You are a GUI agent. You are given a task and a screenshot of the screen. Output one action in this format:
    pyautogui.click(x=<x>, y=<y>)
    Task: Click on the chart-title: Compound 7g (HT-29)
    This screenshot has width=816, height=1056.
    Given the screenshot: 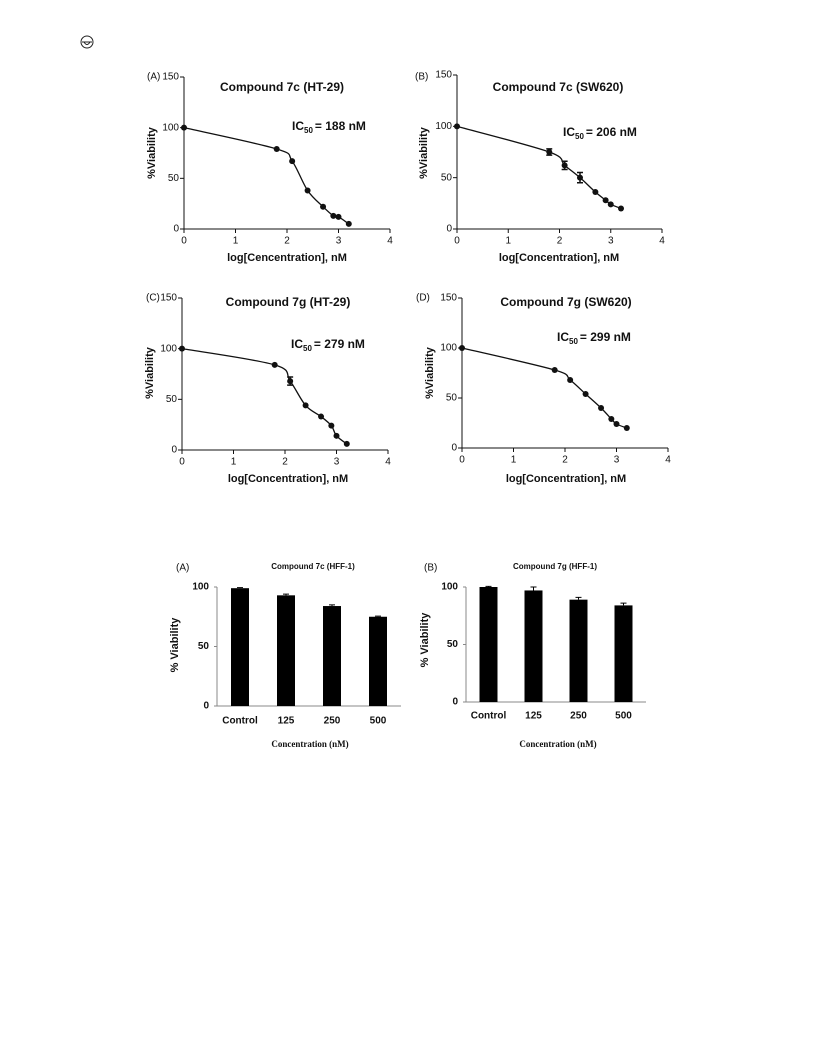 What is the action you would take?
    pyautogui.click(x=288, y=302)
    